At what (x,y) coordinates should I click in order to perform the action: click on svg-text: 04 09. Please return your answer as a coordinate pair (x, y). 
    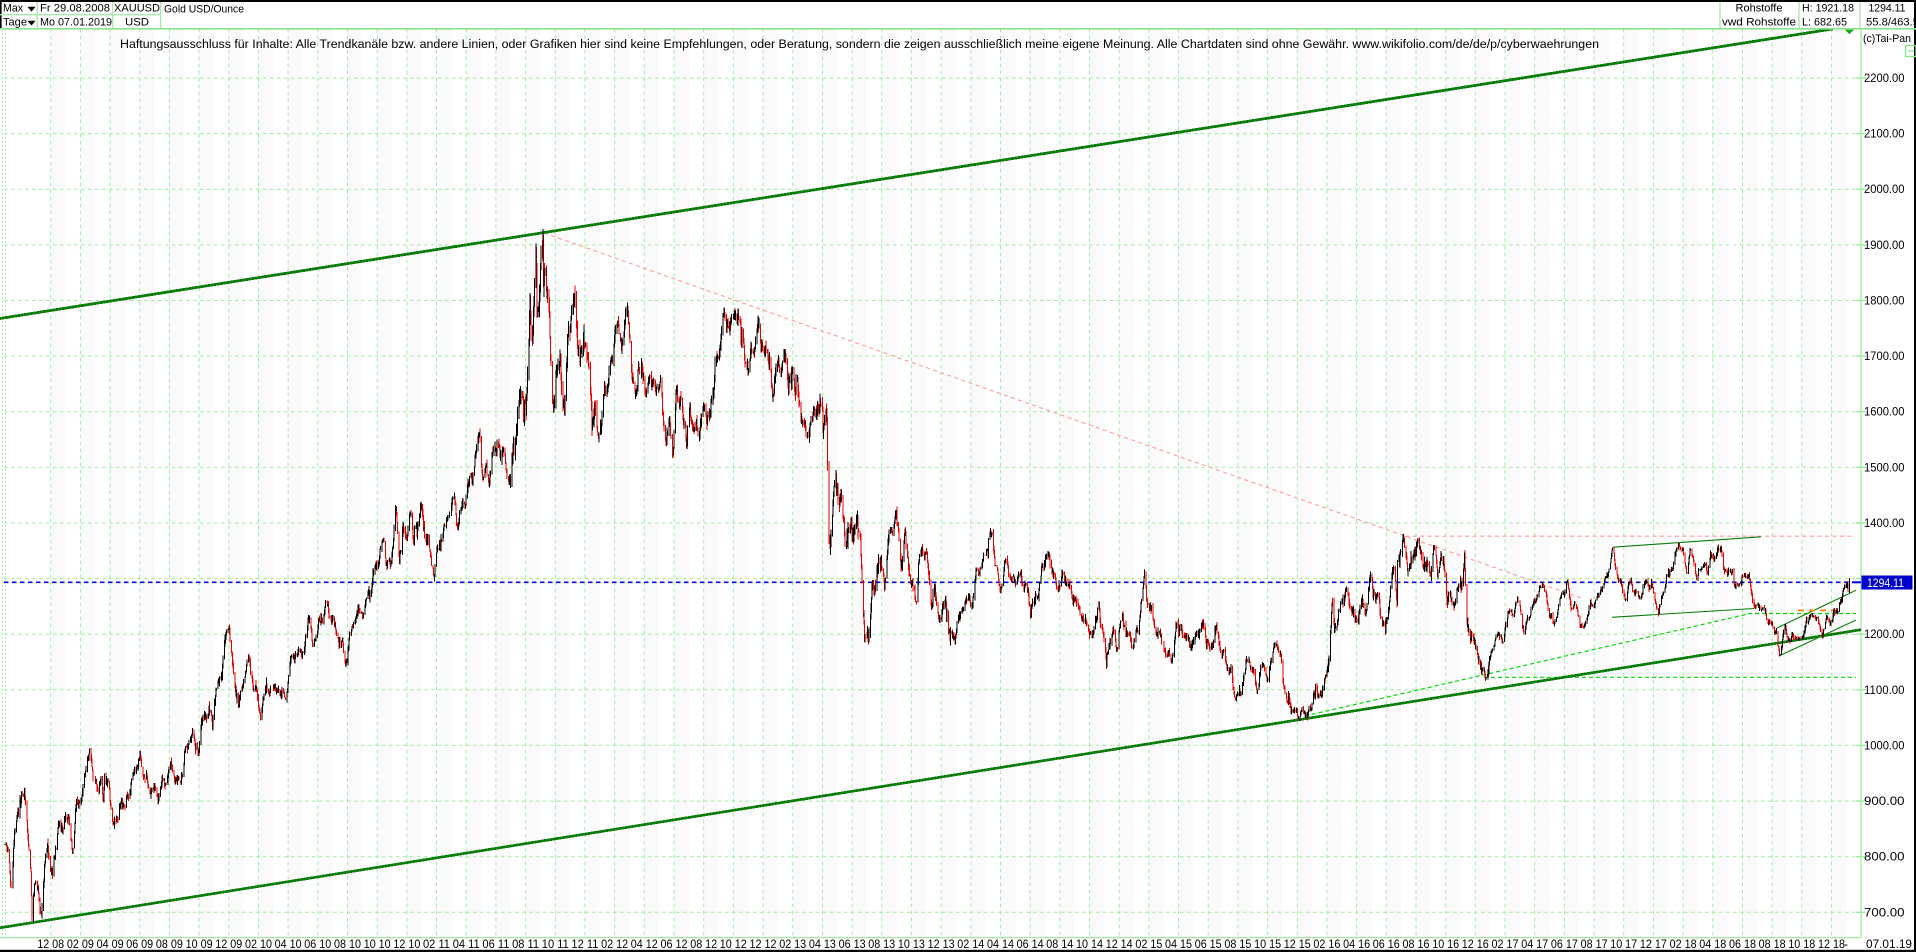
    Looking at the image, I should click on (110, 945).